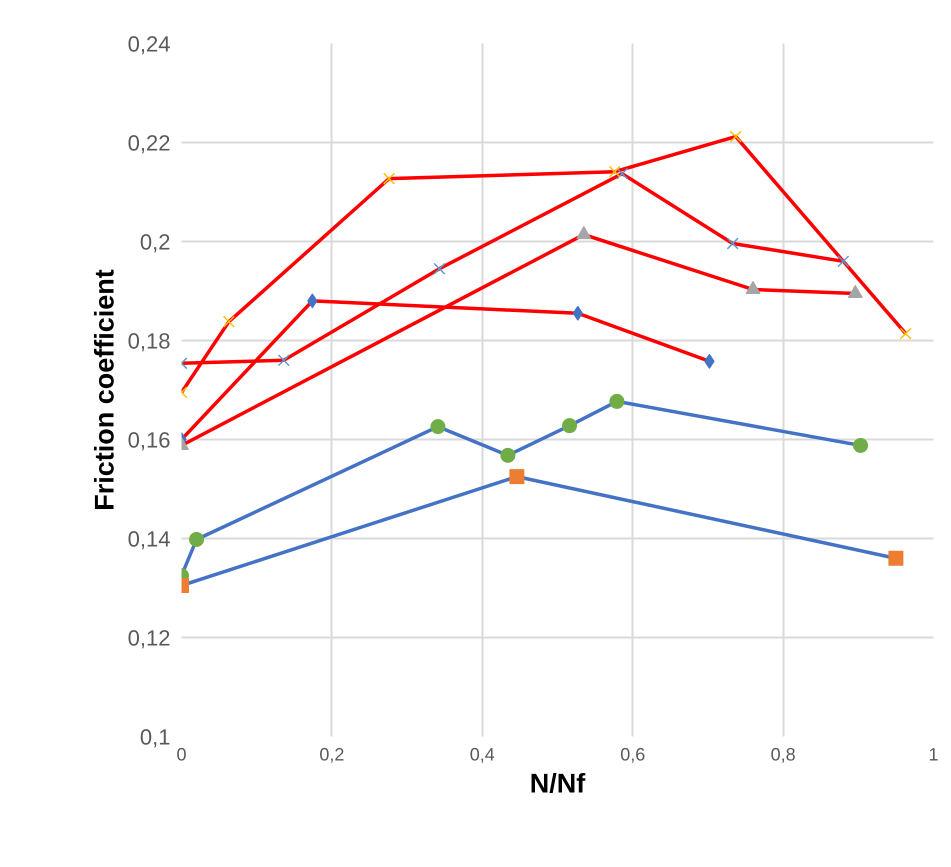  I want to click on y-axis-title: Friction coefficient, so click(105, 390).